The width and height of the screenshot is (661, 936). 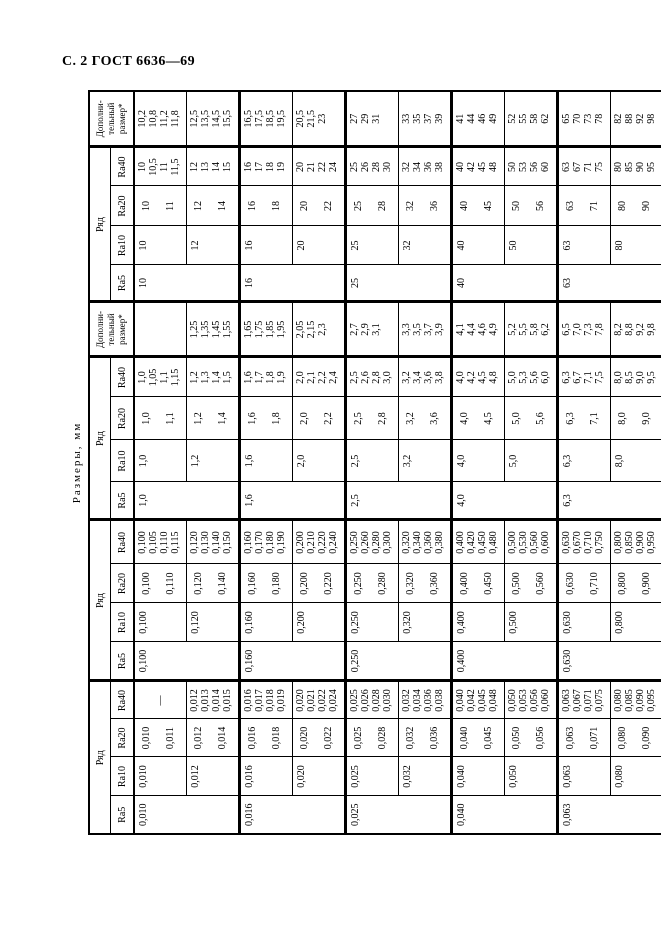 What do you see at coordinates (205, 167) in the screenshot?
I see `ra40-value: 13` at bounding box center [205, 167].